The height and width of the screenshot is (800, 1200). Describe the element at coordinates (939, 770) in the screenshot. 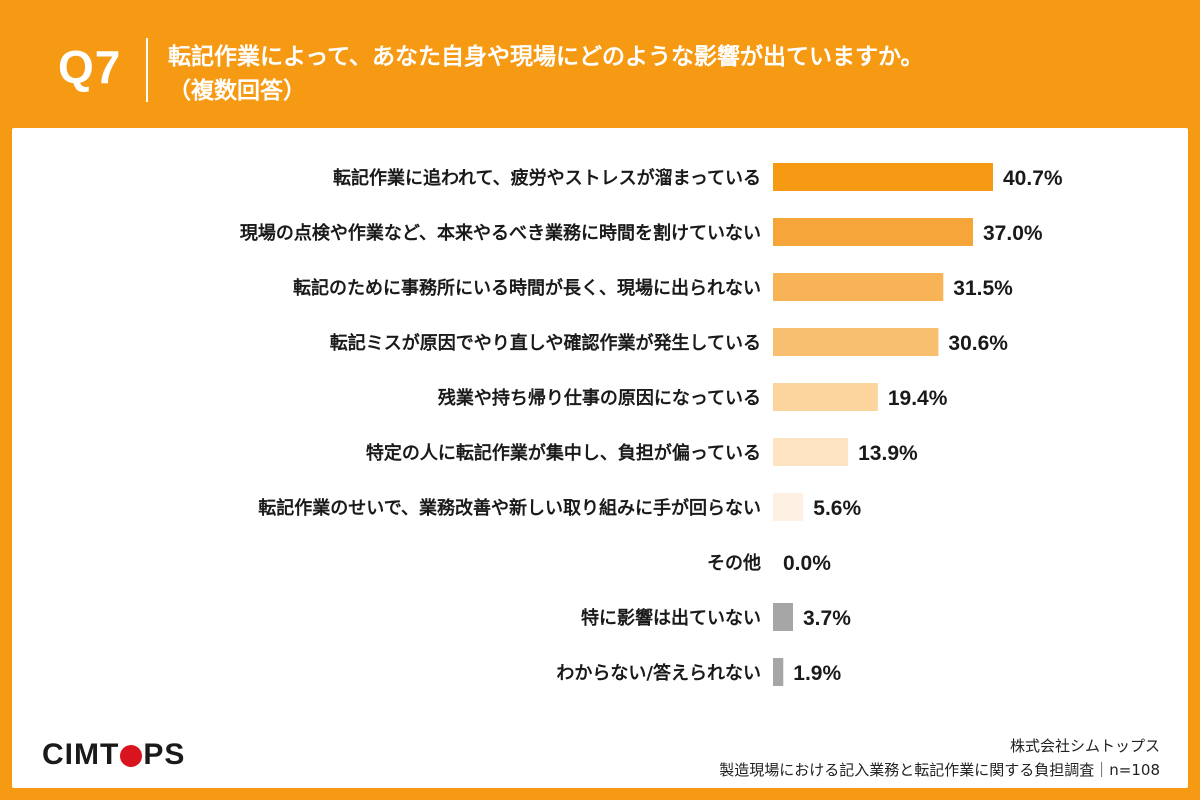

I see `survey-name: 製造現場における記入業務と転記作業に関する負担調査｜n=108` at that location.